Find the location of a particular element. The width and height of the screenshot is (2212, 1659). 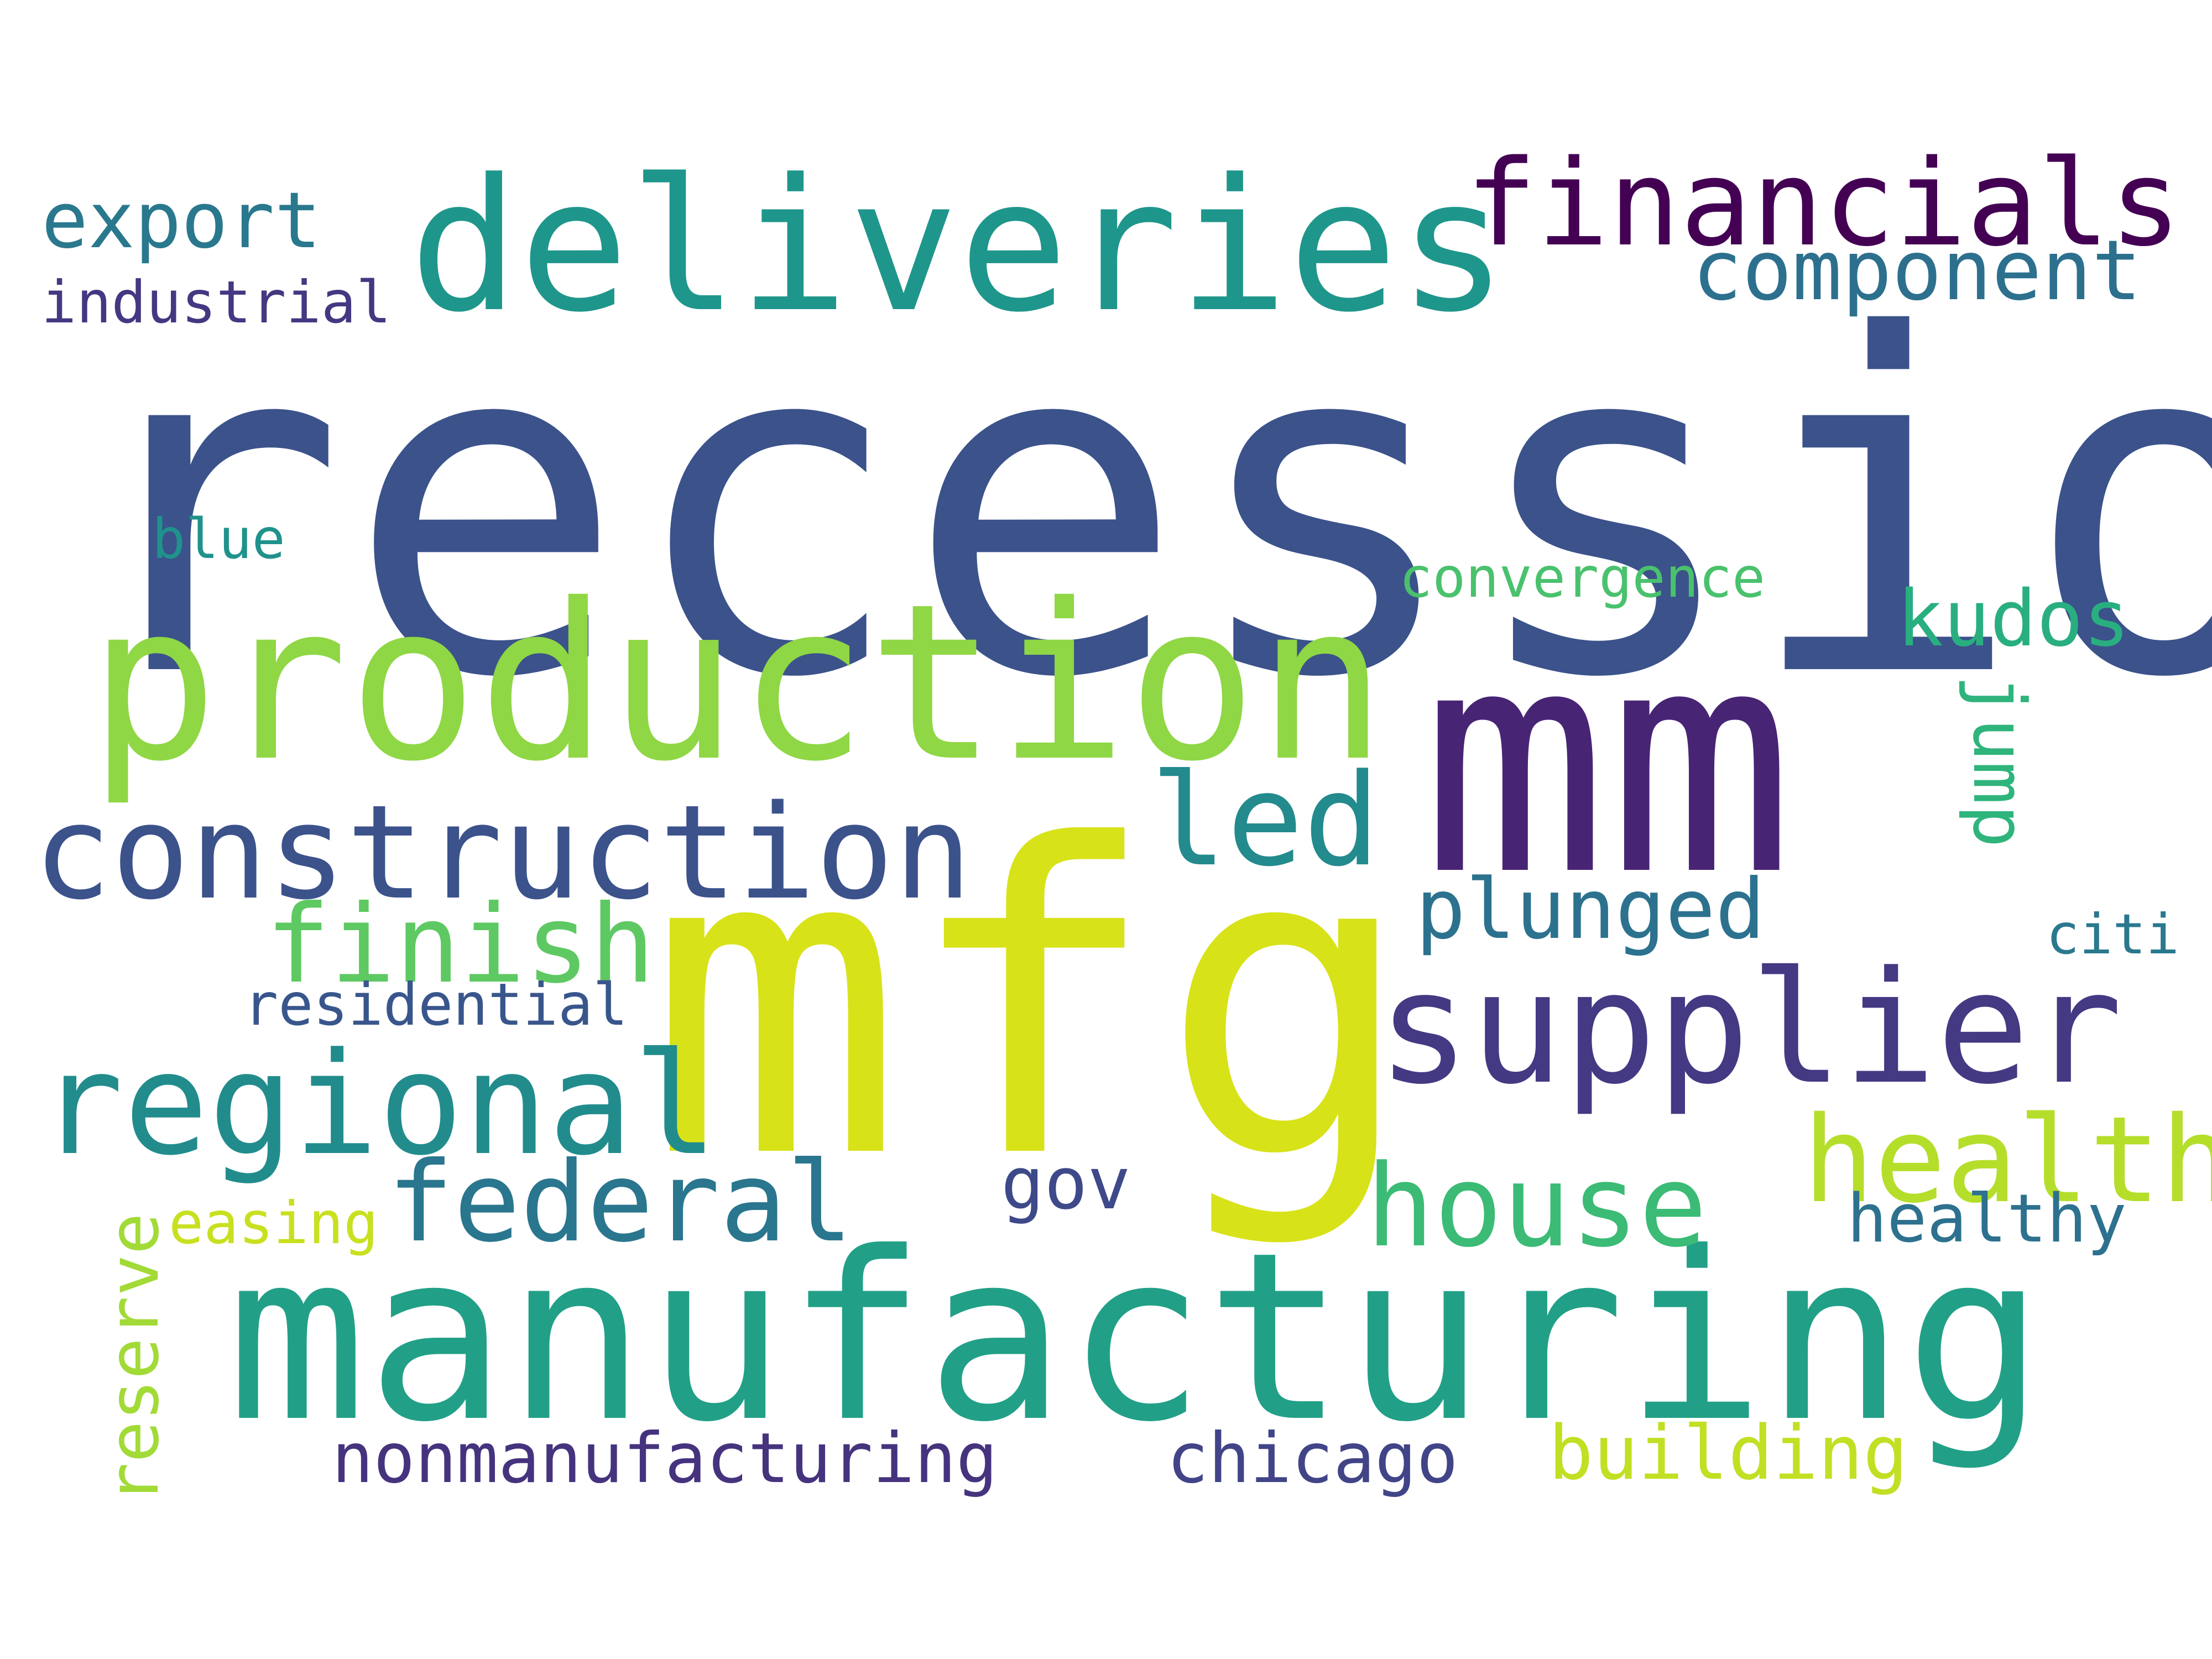

word-gov: gov is located at coordinates (1066, 1183).